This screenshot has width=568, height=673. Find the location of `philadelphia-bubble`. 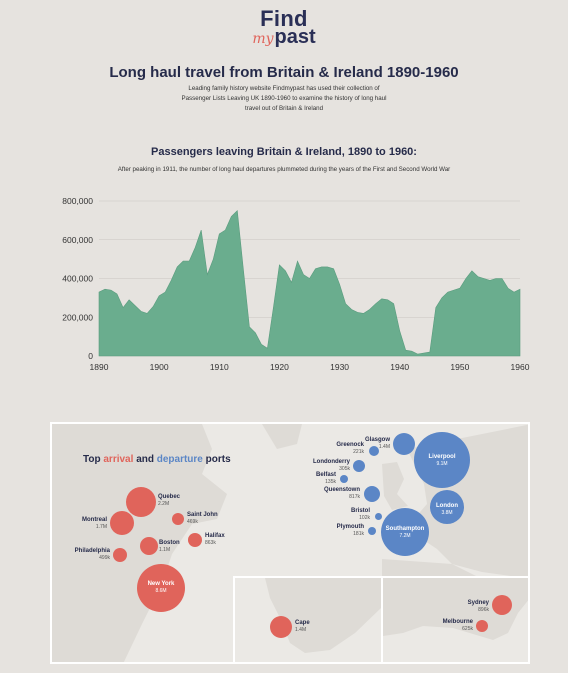

philadelphia-bubble is located at coordinates (120, 555).